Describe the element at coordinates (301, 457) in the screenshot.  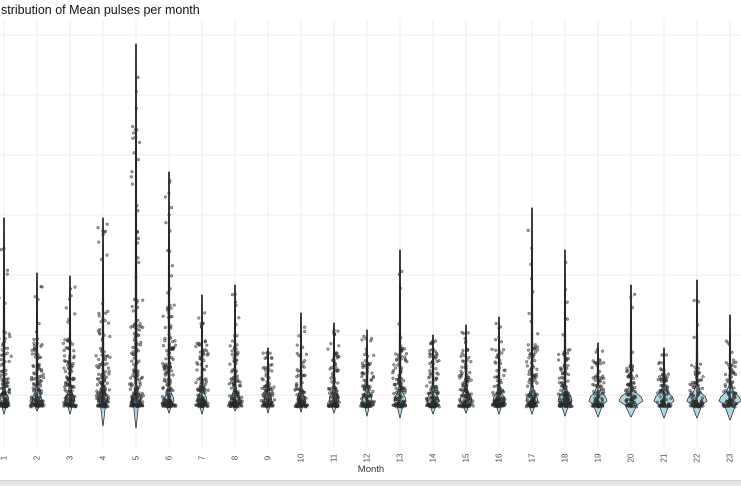
I see `x-tick-label: 10` at that location.